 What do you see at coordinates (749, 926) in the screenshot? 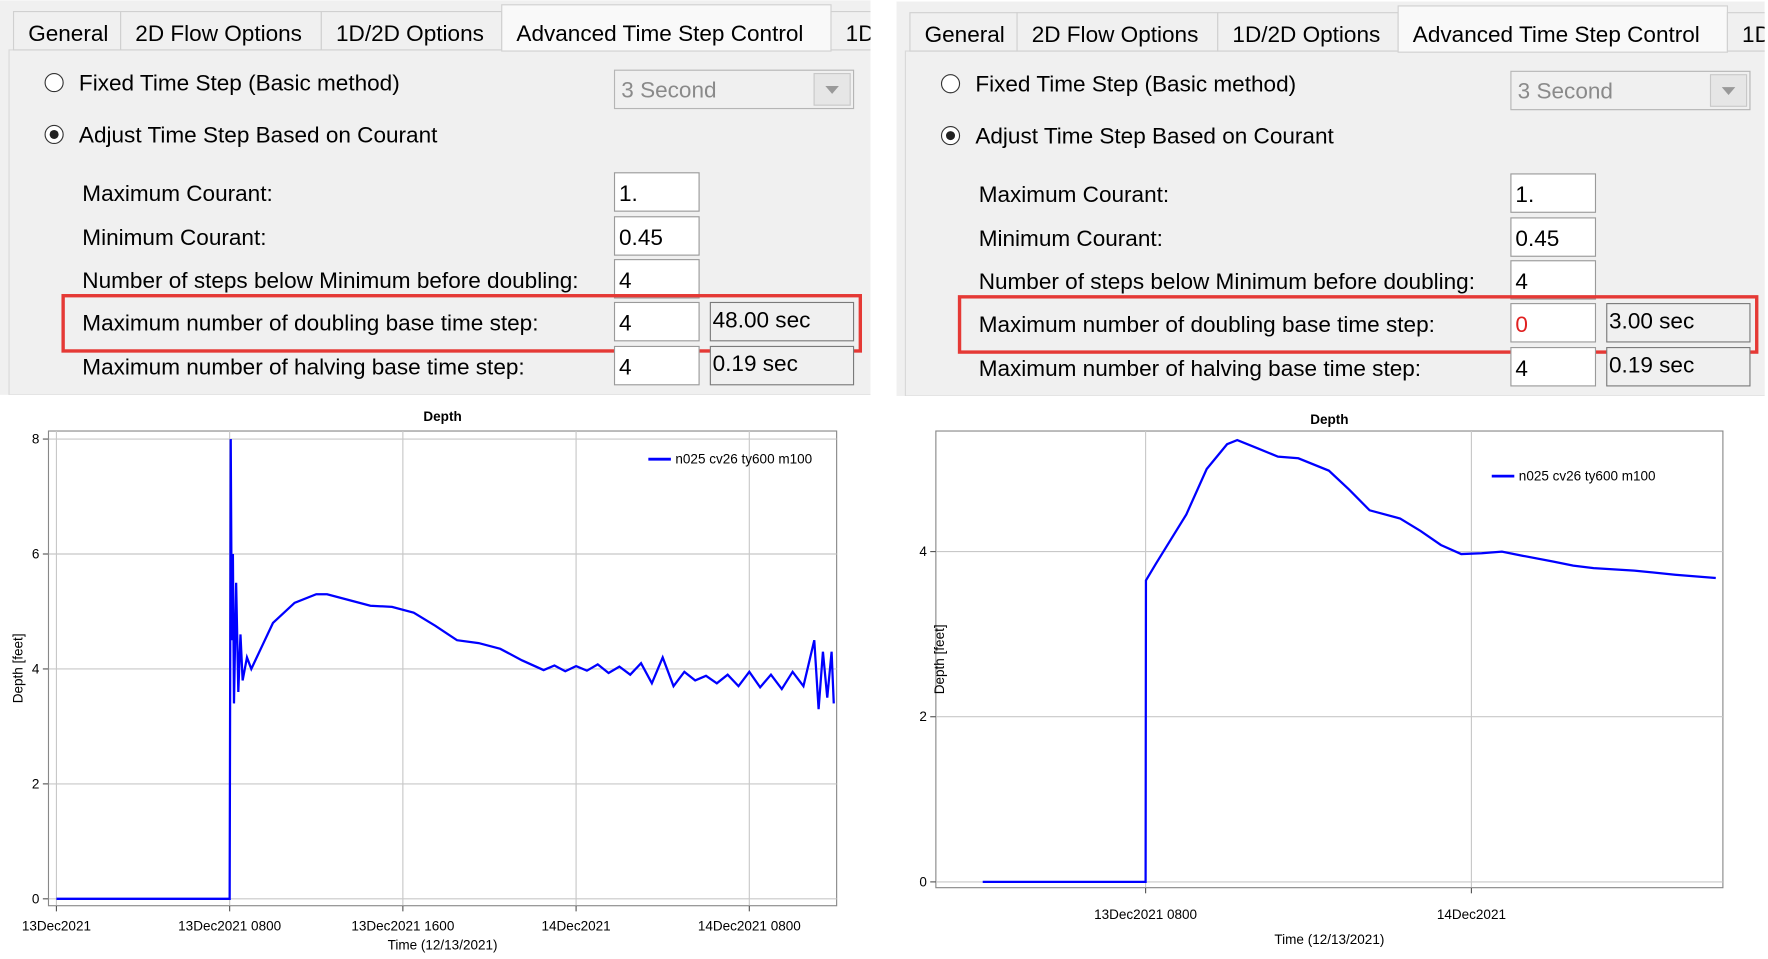
I see `x-tick-label: 14Dec2021 0800` at bounding box center [749, 926].